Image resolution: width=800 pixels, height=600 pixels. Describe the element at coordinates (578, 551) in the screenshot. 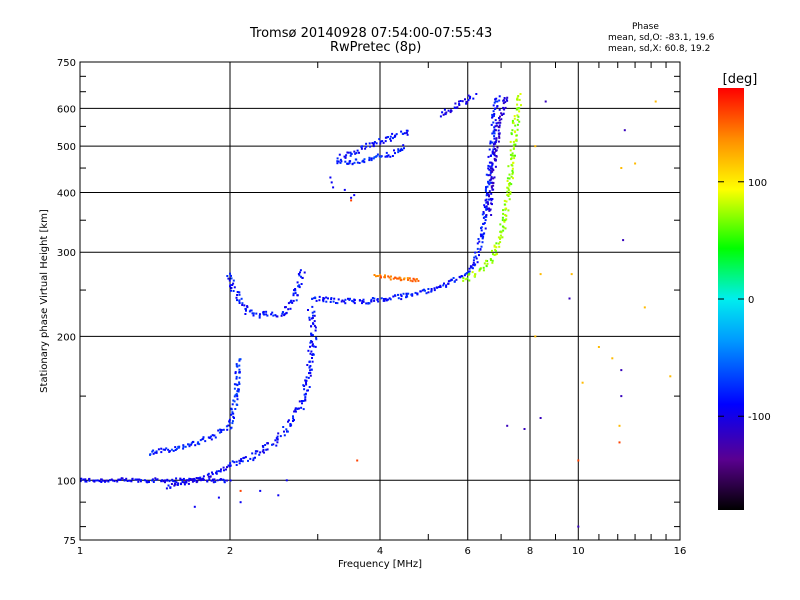

I see `x-tick-label: 10` at that location.